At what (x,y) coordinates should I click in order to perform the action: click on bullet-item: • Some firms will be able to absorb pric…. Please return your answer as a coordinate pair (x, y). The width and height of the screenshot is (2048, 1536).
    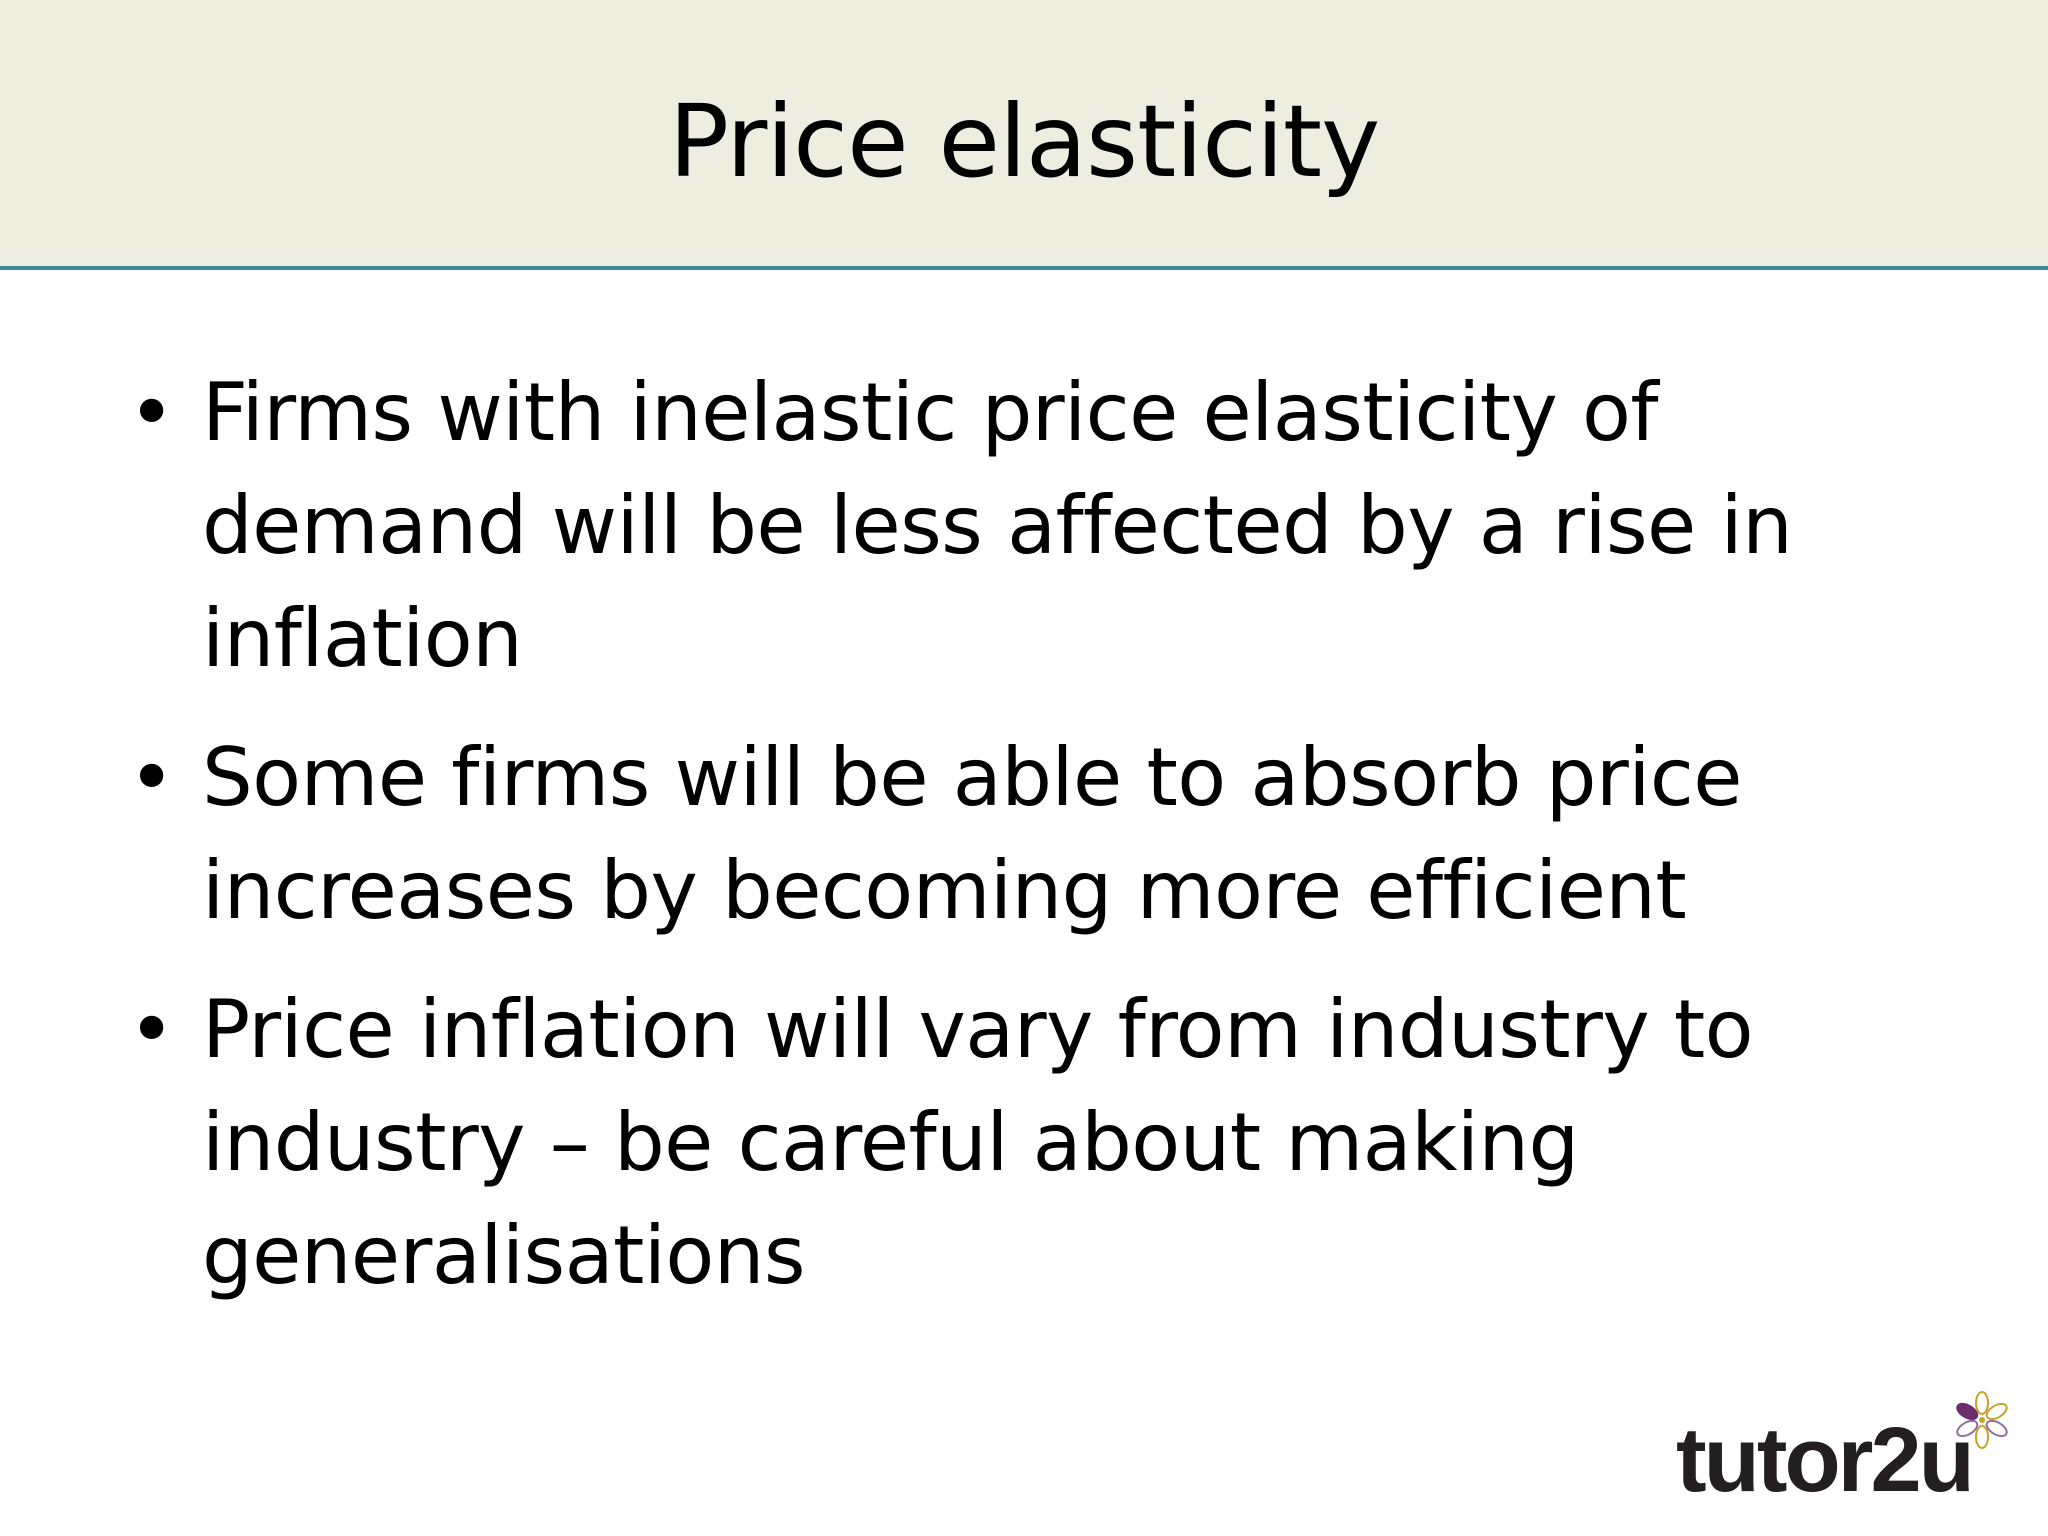
    Looking at the image, I should click on (1020, 834).